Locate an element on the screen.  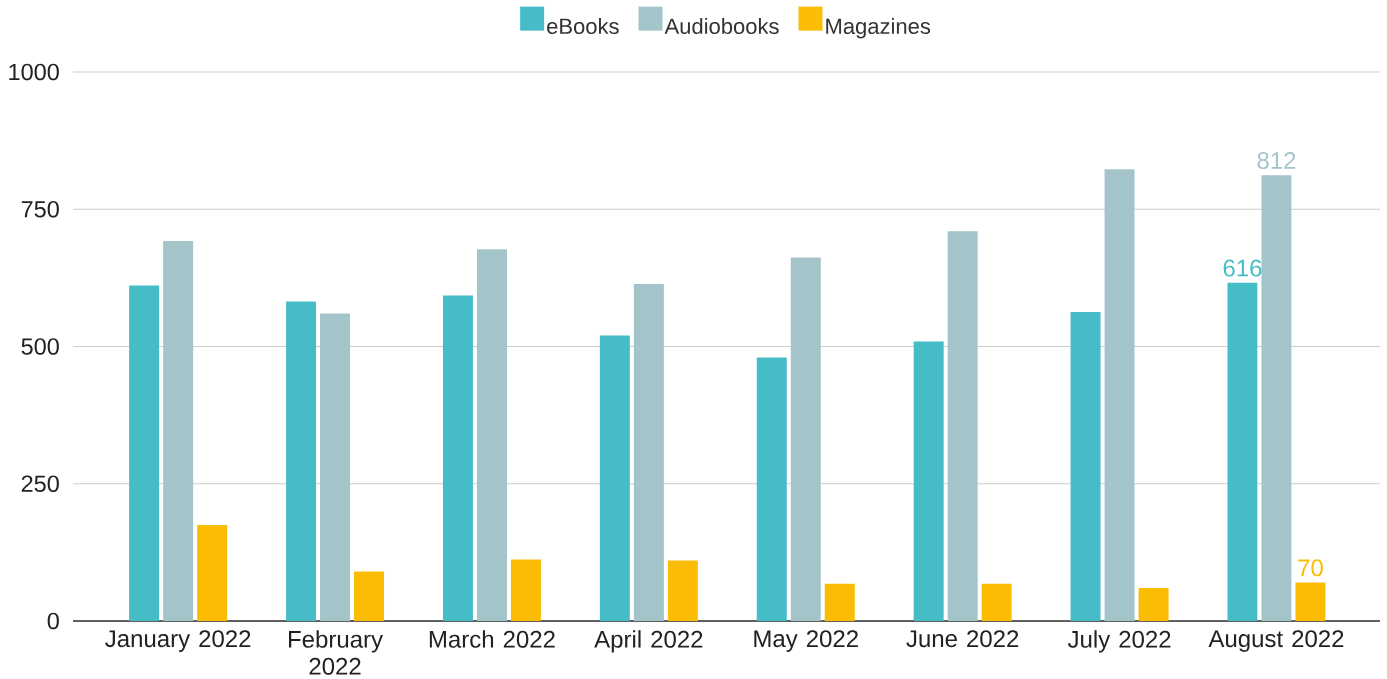
y-tick-label: 0 is located at coordinates (53, 621).